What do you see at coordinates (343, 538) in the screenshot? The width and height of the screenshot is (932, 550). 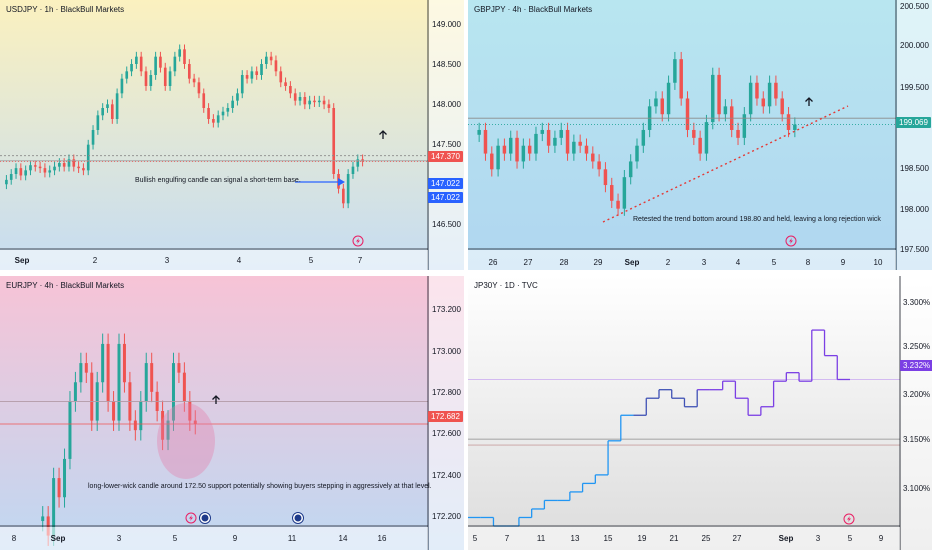 I see `time-tick: 14` at bounding box center [343, 538].